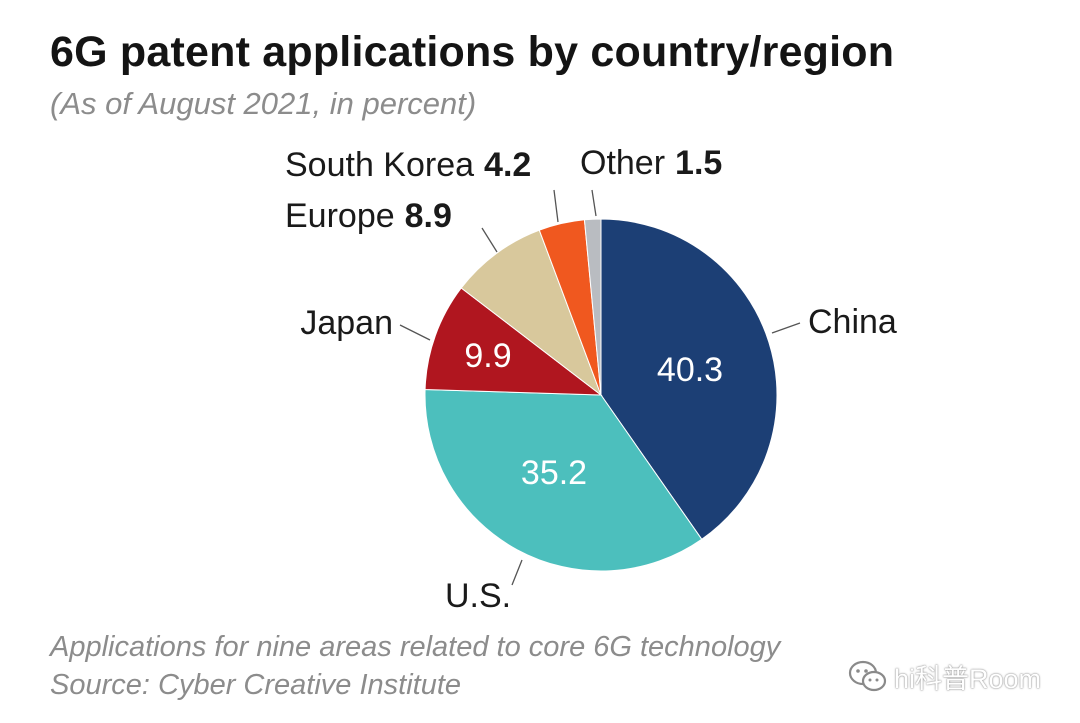 The height and width of the screenshot is (723, 1080). What do you see at coordinates (408, 165) in the screenshot?
I see `category-label-south-korea: South Korea 4.2` at bounding box center [408, 165].